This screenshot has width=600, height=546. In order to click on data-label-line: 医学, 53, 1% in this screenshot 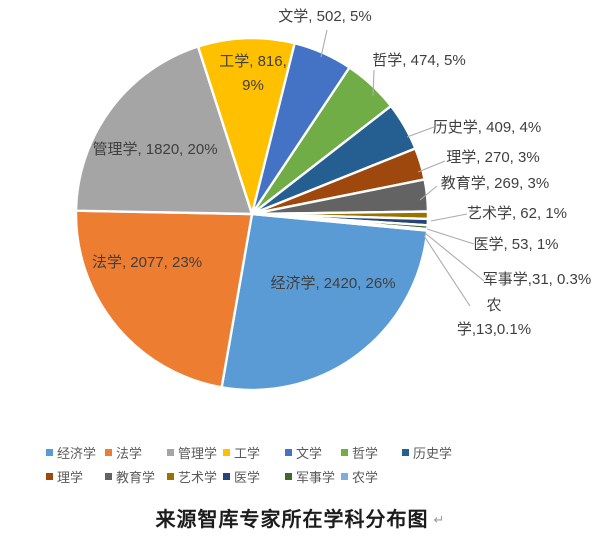, I will do `click(516, 244)`.